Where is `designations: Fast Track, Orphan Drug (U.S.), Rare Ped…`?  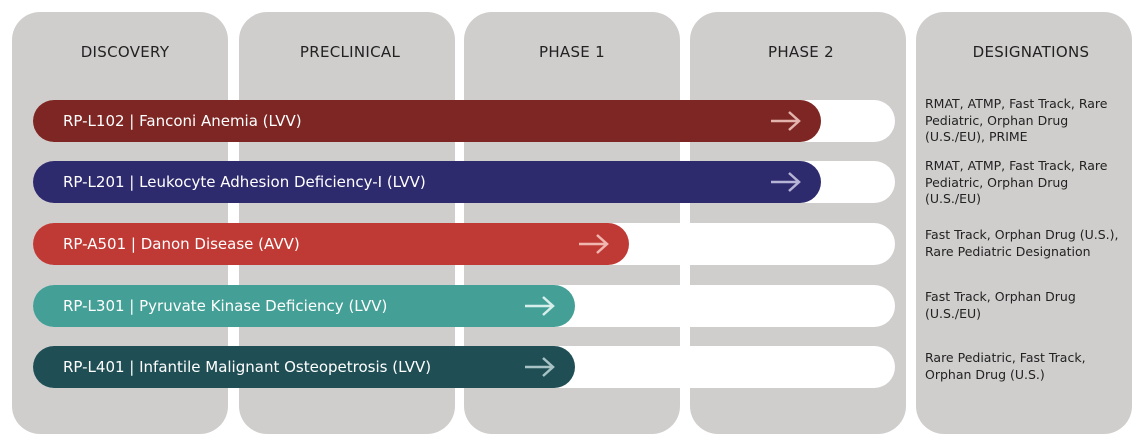
designations: Fast Track, Orphan Drug (U.S.), Rare Ped… is located at coordinates (1022, 243).